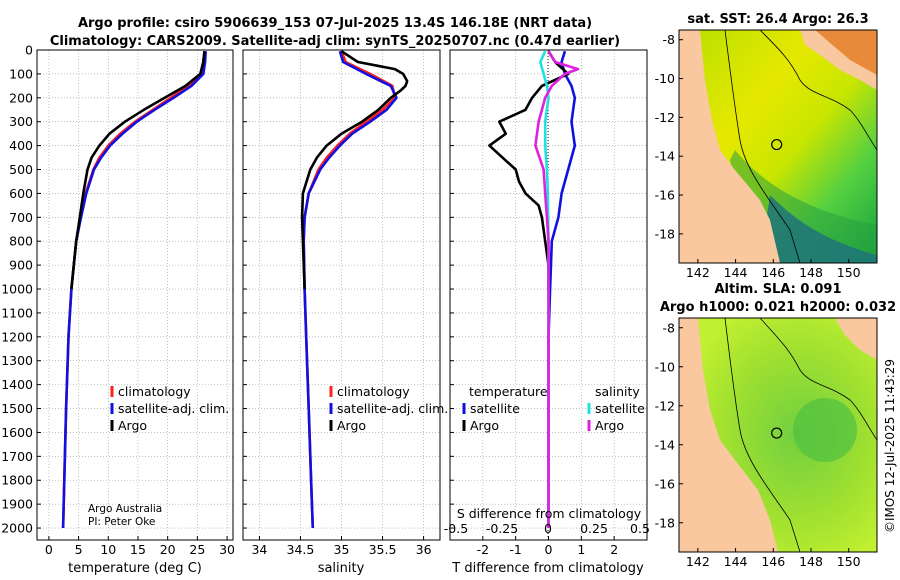 The width and height of the screenshot is (900, 580). I want to click on temperature-legend: climatology satellite-adj. clim. Argo, so click(169, 408).